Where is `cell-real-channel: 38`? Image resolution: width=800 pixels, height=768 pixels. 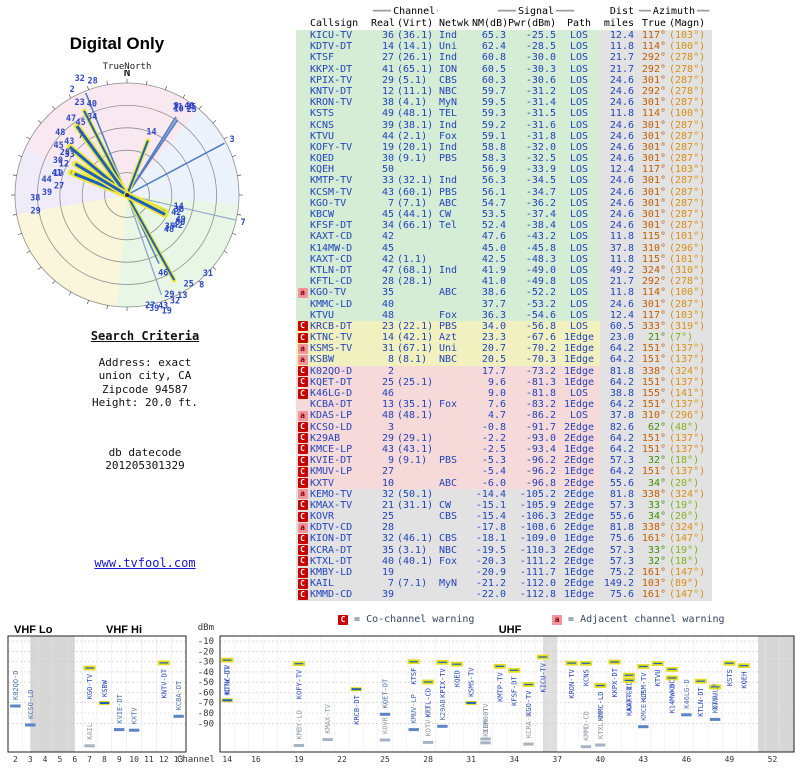 cell-real-channel: 38 is located at coordinates (383, 103).